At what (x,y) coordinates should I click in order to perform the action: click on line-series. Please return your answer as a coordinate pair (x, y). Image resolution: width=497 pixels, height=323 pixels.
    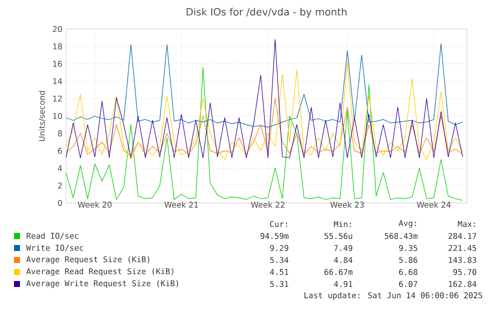
    Looking at the image, I should click on (264, 127).